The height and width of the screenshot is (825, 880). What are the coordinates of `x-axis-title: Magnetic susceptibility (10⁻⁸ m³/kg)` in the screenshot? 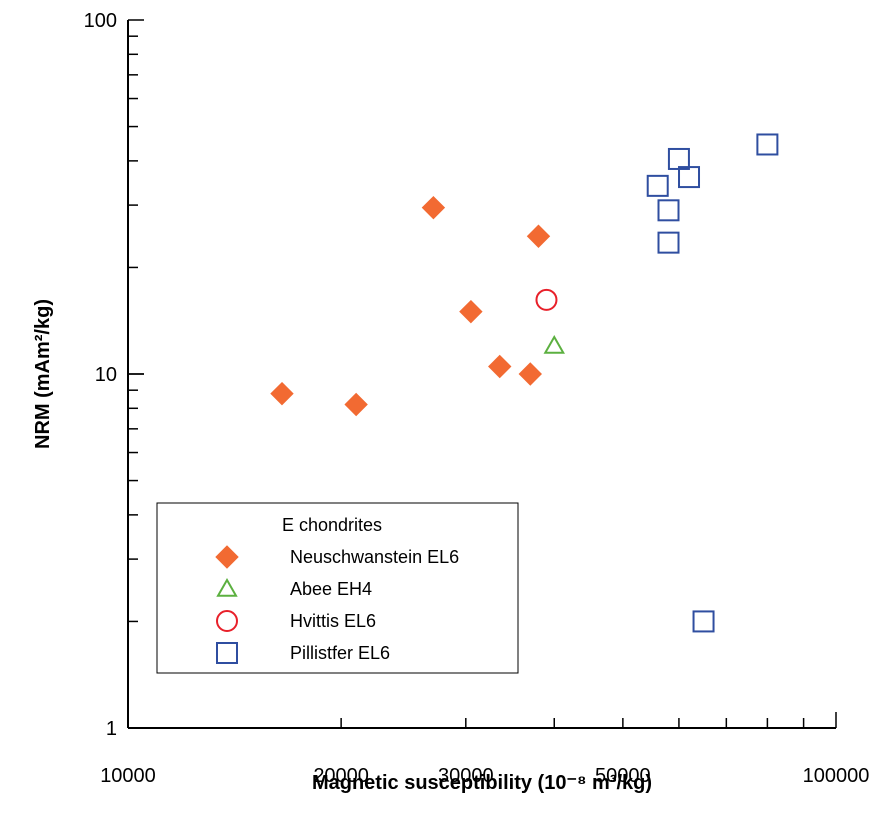 It's located at (482, 783).